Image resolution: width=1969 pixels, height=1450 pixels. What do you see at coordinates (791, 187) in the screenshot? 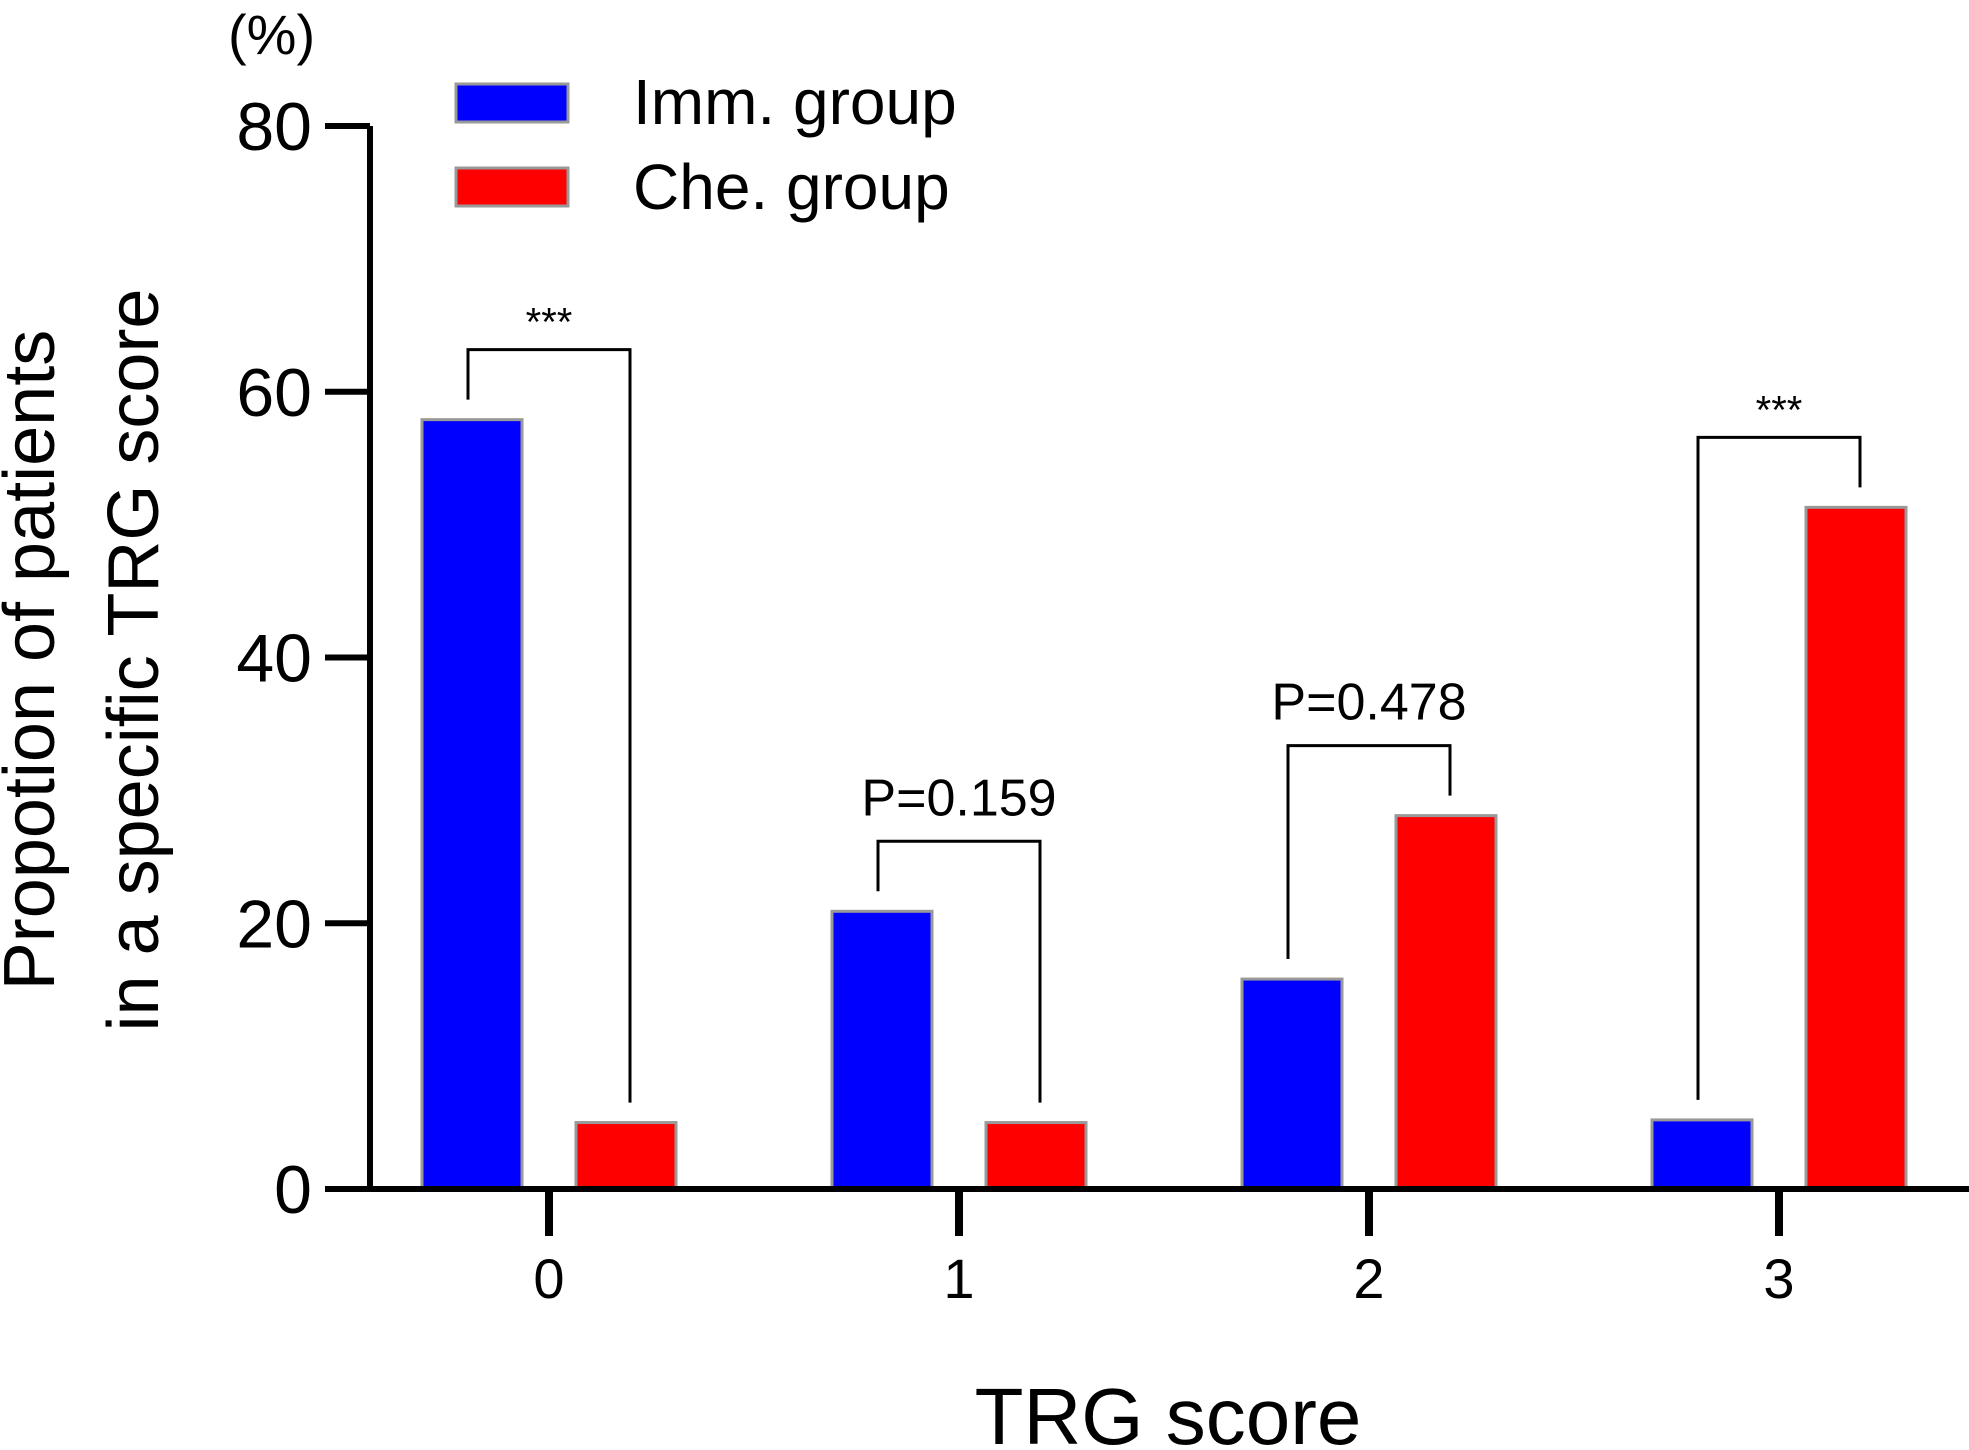
I see `legend-label-che: Che. group` at bounding box center [791, 187].